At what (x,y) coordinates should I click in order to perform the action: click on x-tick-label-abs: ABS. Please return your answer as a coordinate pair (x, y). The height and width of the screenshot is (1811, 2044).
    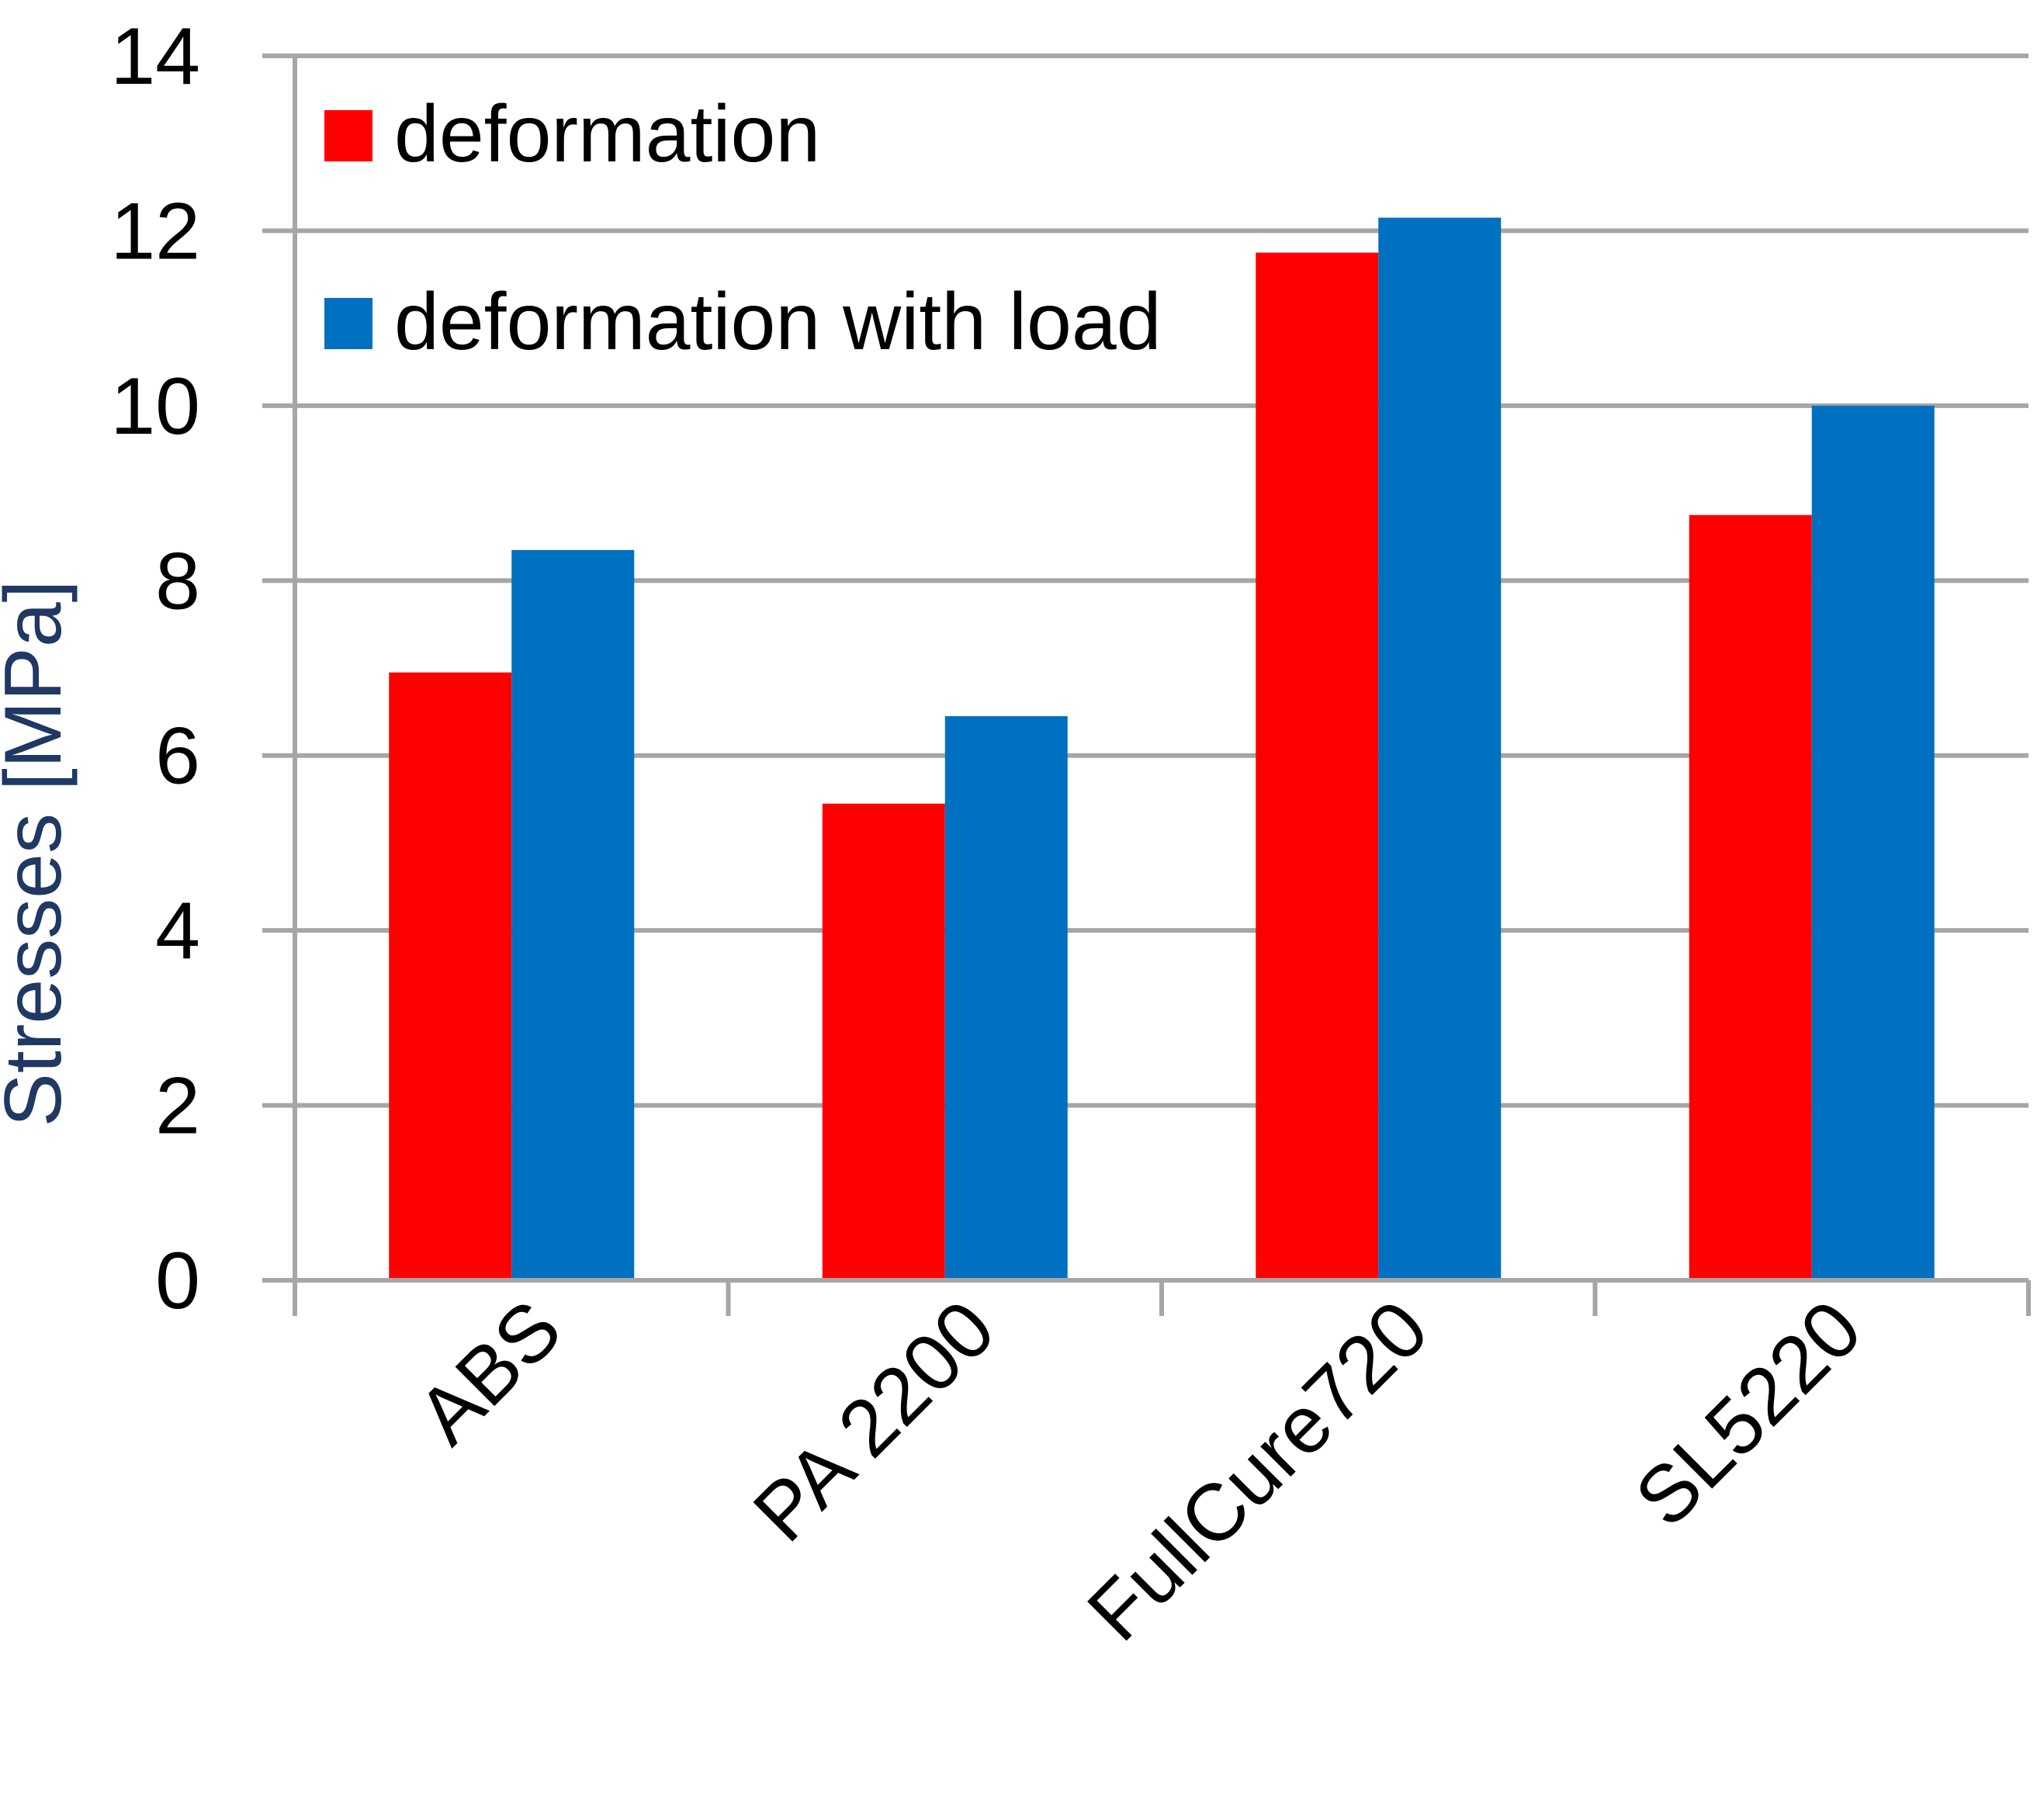
    Looking at the image, I should click on (489, 1372).